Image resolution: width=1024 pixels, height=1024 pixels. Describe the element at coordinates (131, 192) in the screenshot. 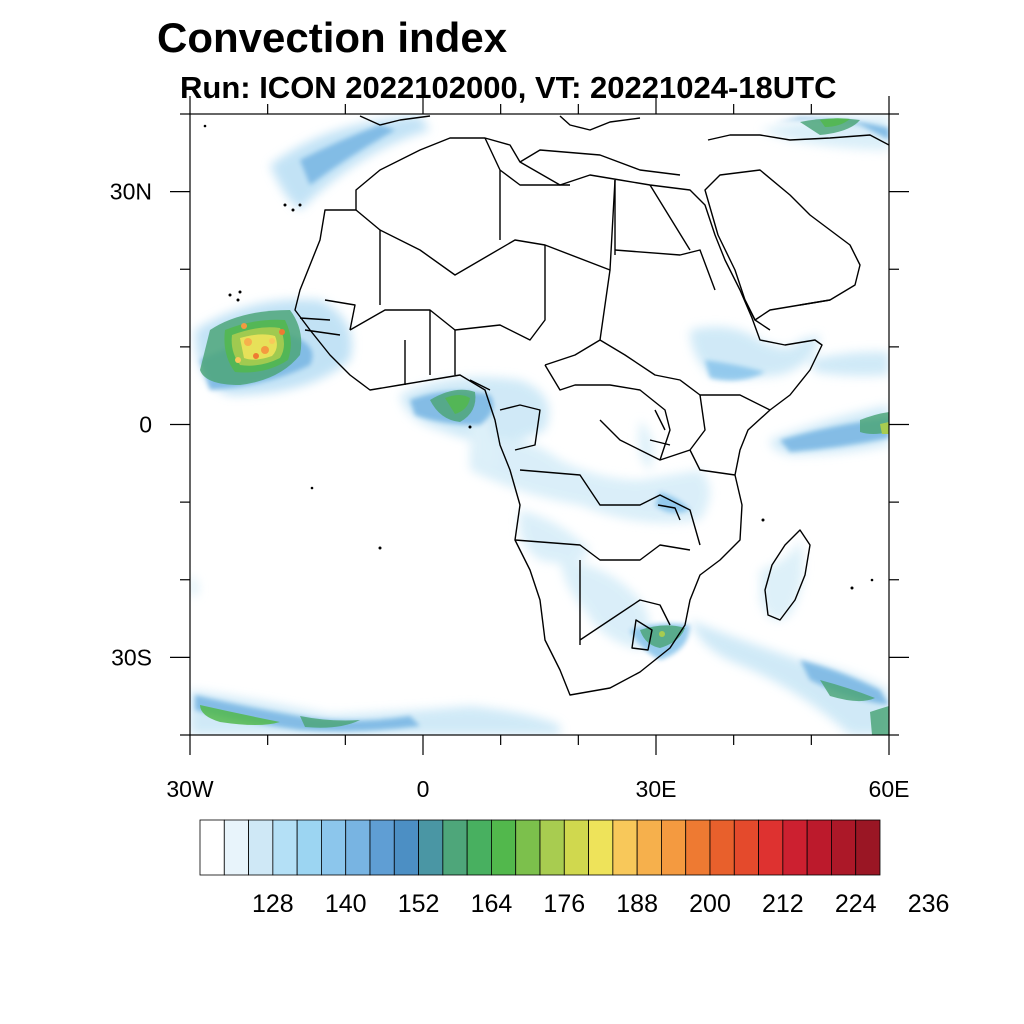

I see `lat-tick-label: 30N` at that location.